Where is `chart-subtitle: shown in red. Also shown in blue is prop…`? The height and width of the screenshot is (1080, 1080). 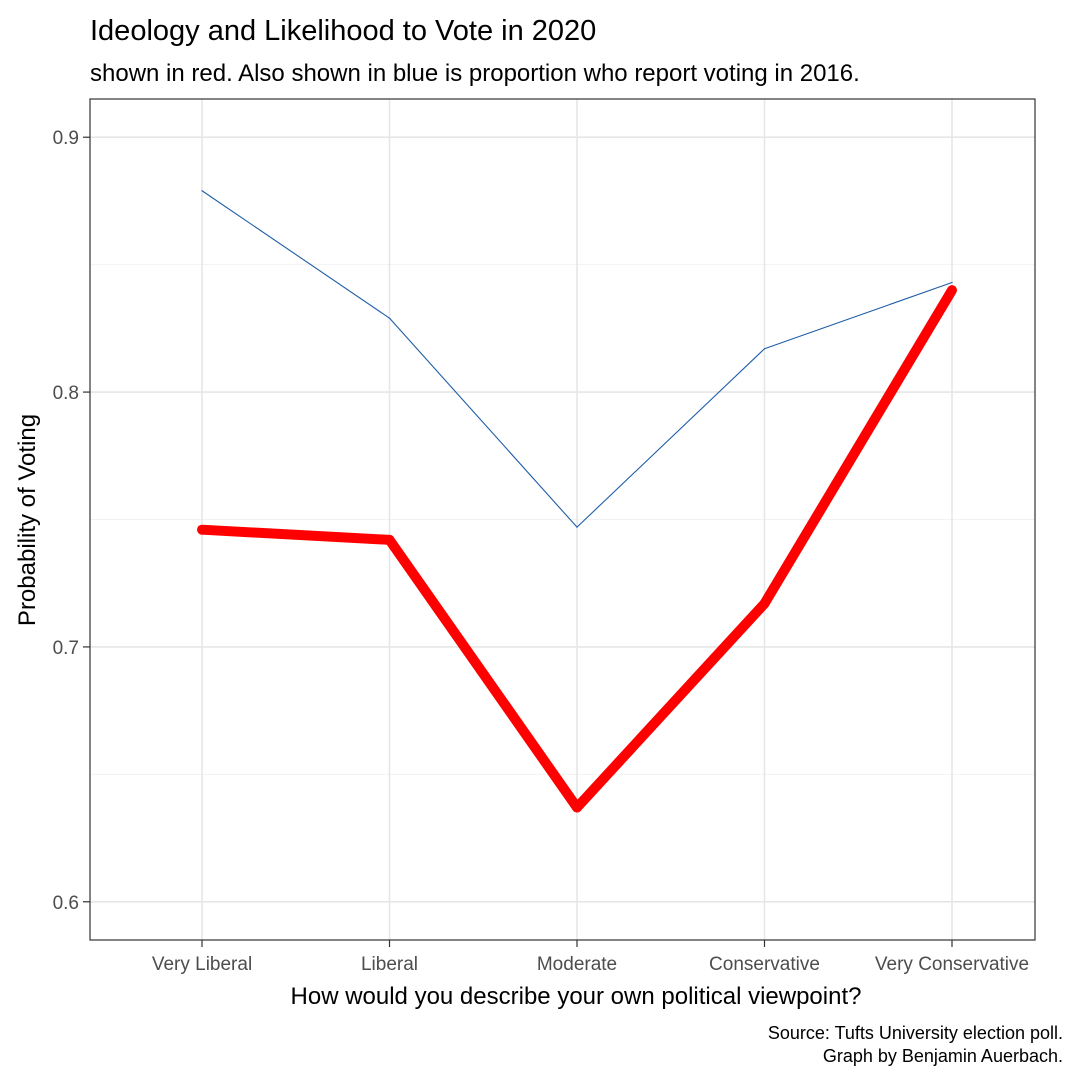 chart-subtitle: shown in red. Also shown in blue is prop… is located at coordinates (475, 73).